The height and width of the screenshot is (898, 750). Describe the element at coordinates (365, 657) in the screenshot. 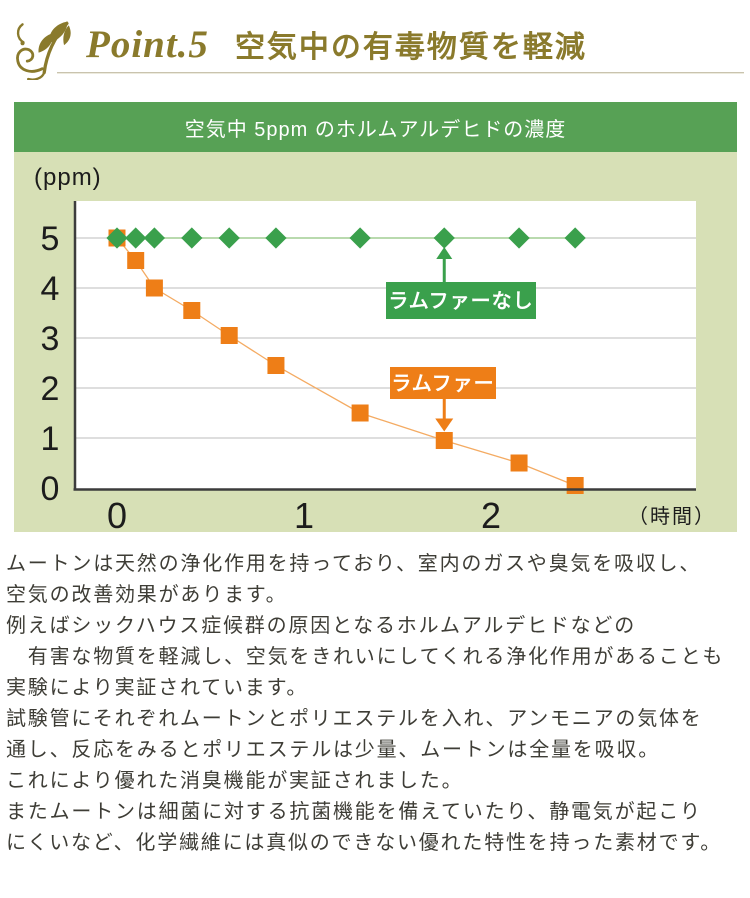

I see `description-line: 有害な物質を軽減し、空気をきれいにしてくれる浄化作用があることも` at that location.